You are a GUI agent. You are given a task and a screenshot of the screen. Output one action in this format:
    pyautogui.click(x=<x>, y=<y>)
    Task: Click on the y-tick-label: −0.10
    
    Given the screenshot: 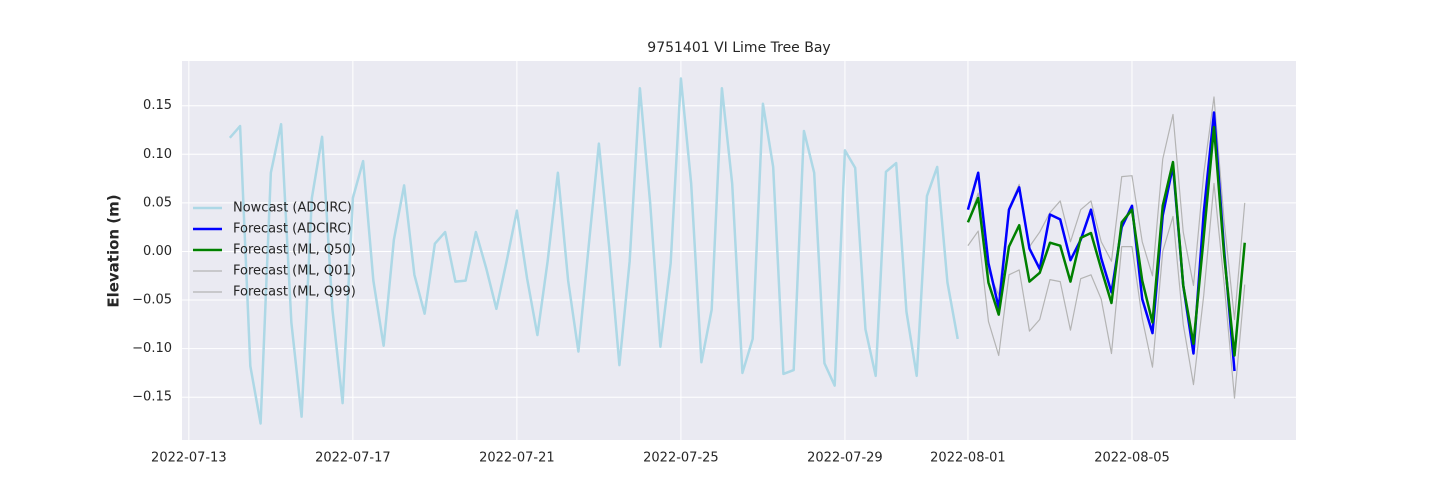 What is the action you would take?
    pyautogui.click(x=152, y=348)
    